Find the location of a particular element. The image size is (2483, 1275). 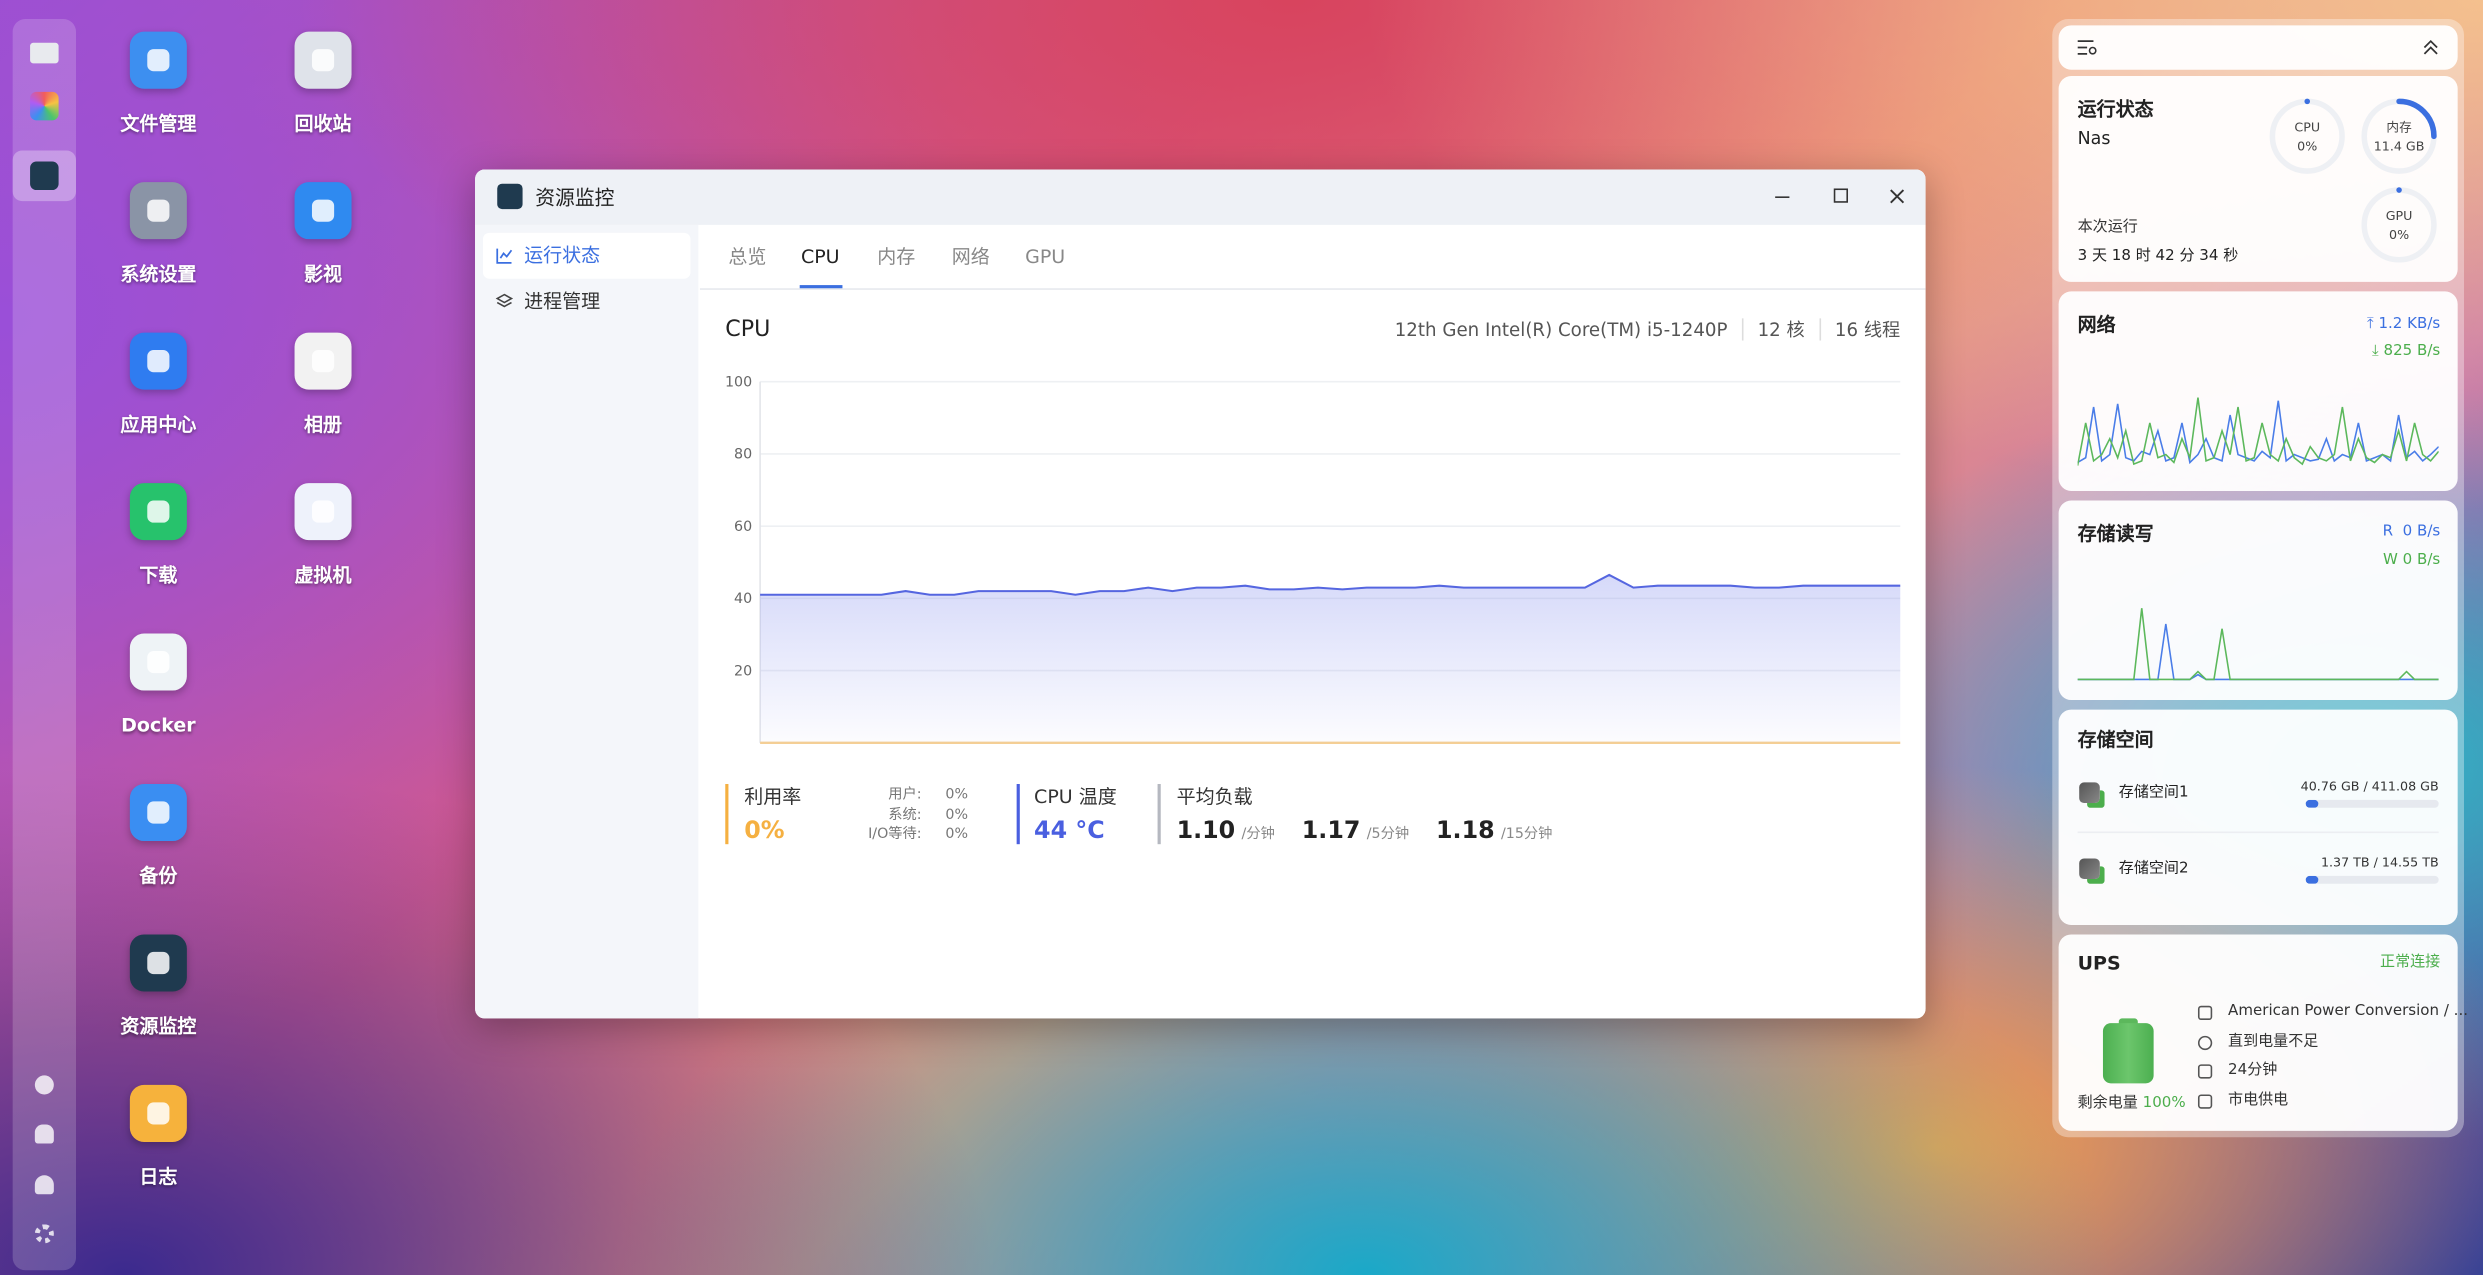

cpu-area is located at coordinates (1330, 658).